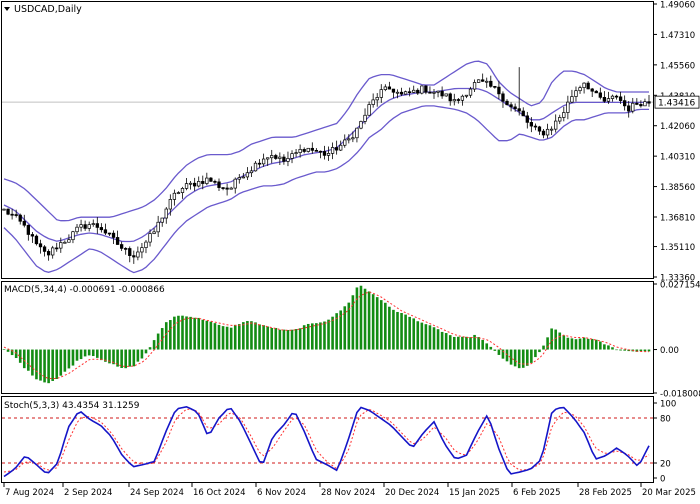 Image resolution: width=700 pixels, height=504 pixels. What do you see at coordinates (412, 493) in the screenshot?
I see `time-tick-label: 20 Dec 2024` at bounding box center [412, 493].